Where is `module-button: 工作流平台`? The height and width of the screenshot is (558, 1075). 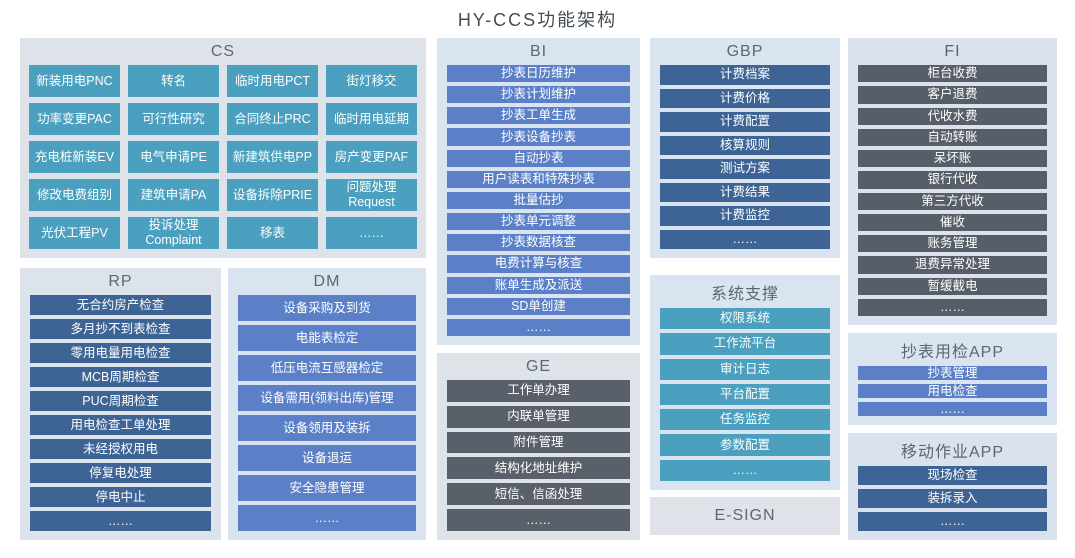 module-button: 工作流平台 is located at coordinates (745, 344).